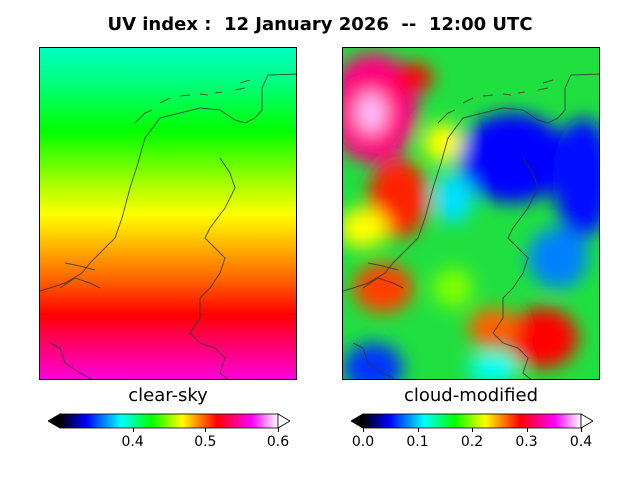 Image resolution: width=640 pixels, height=480 pixels. What do you see at coordinates (278, 442) in the screenshot?
I see `colorbar-tick-label: 0.6` at bounding box center [278, 442].